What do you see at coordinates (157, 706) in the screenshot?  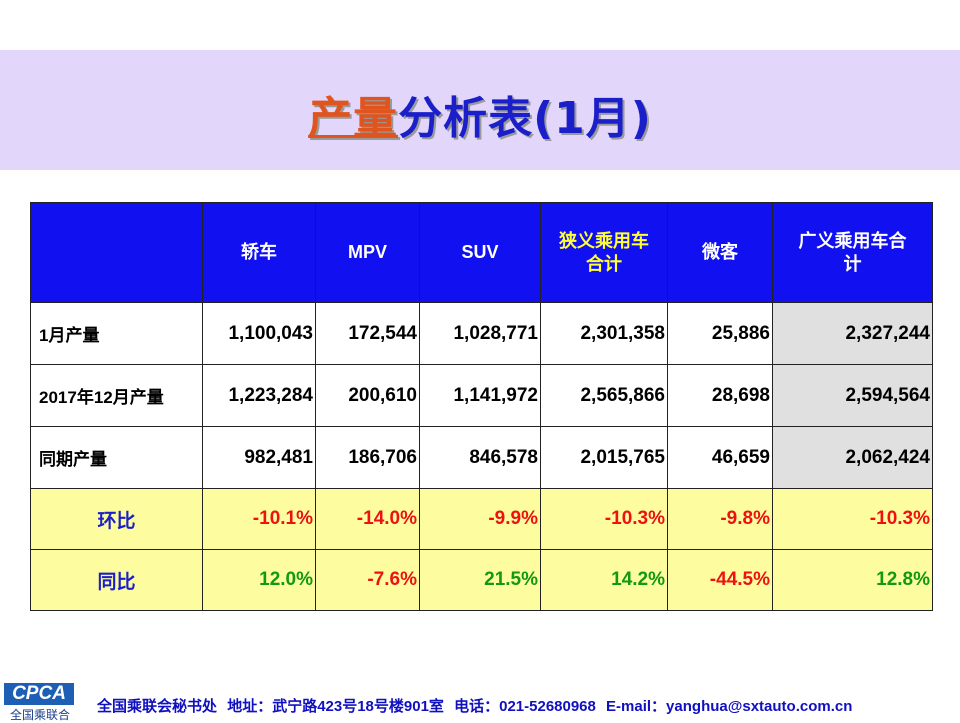 I see `footer-org: 全国乘联会秘书处` at bounding box center [157, 706].